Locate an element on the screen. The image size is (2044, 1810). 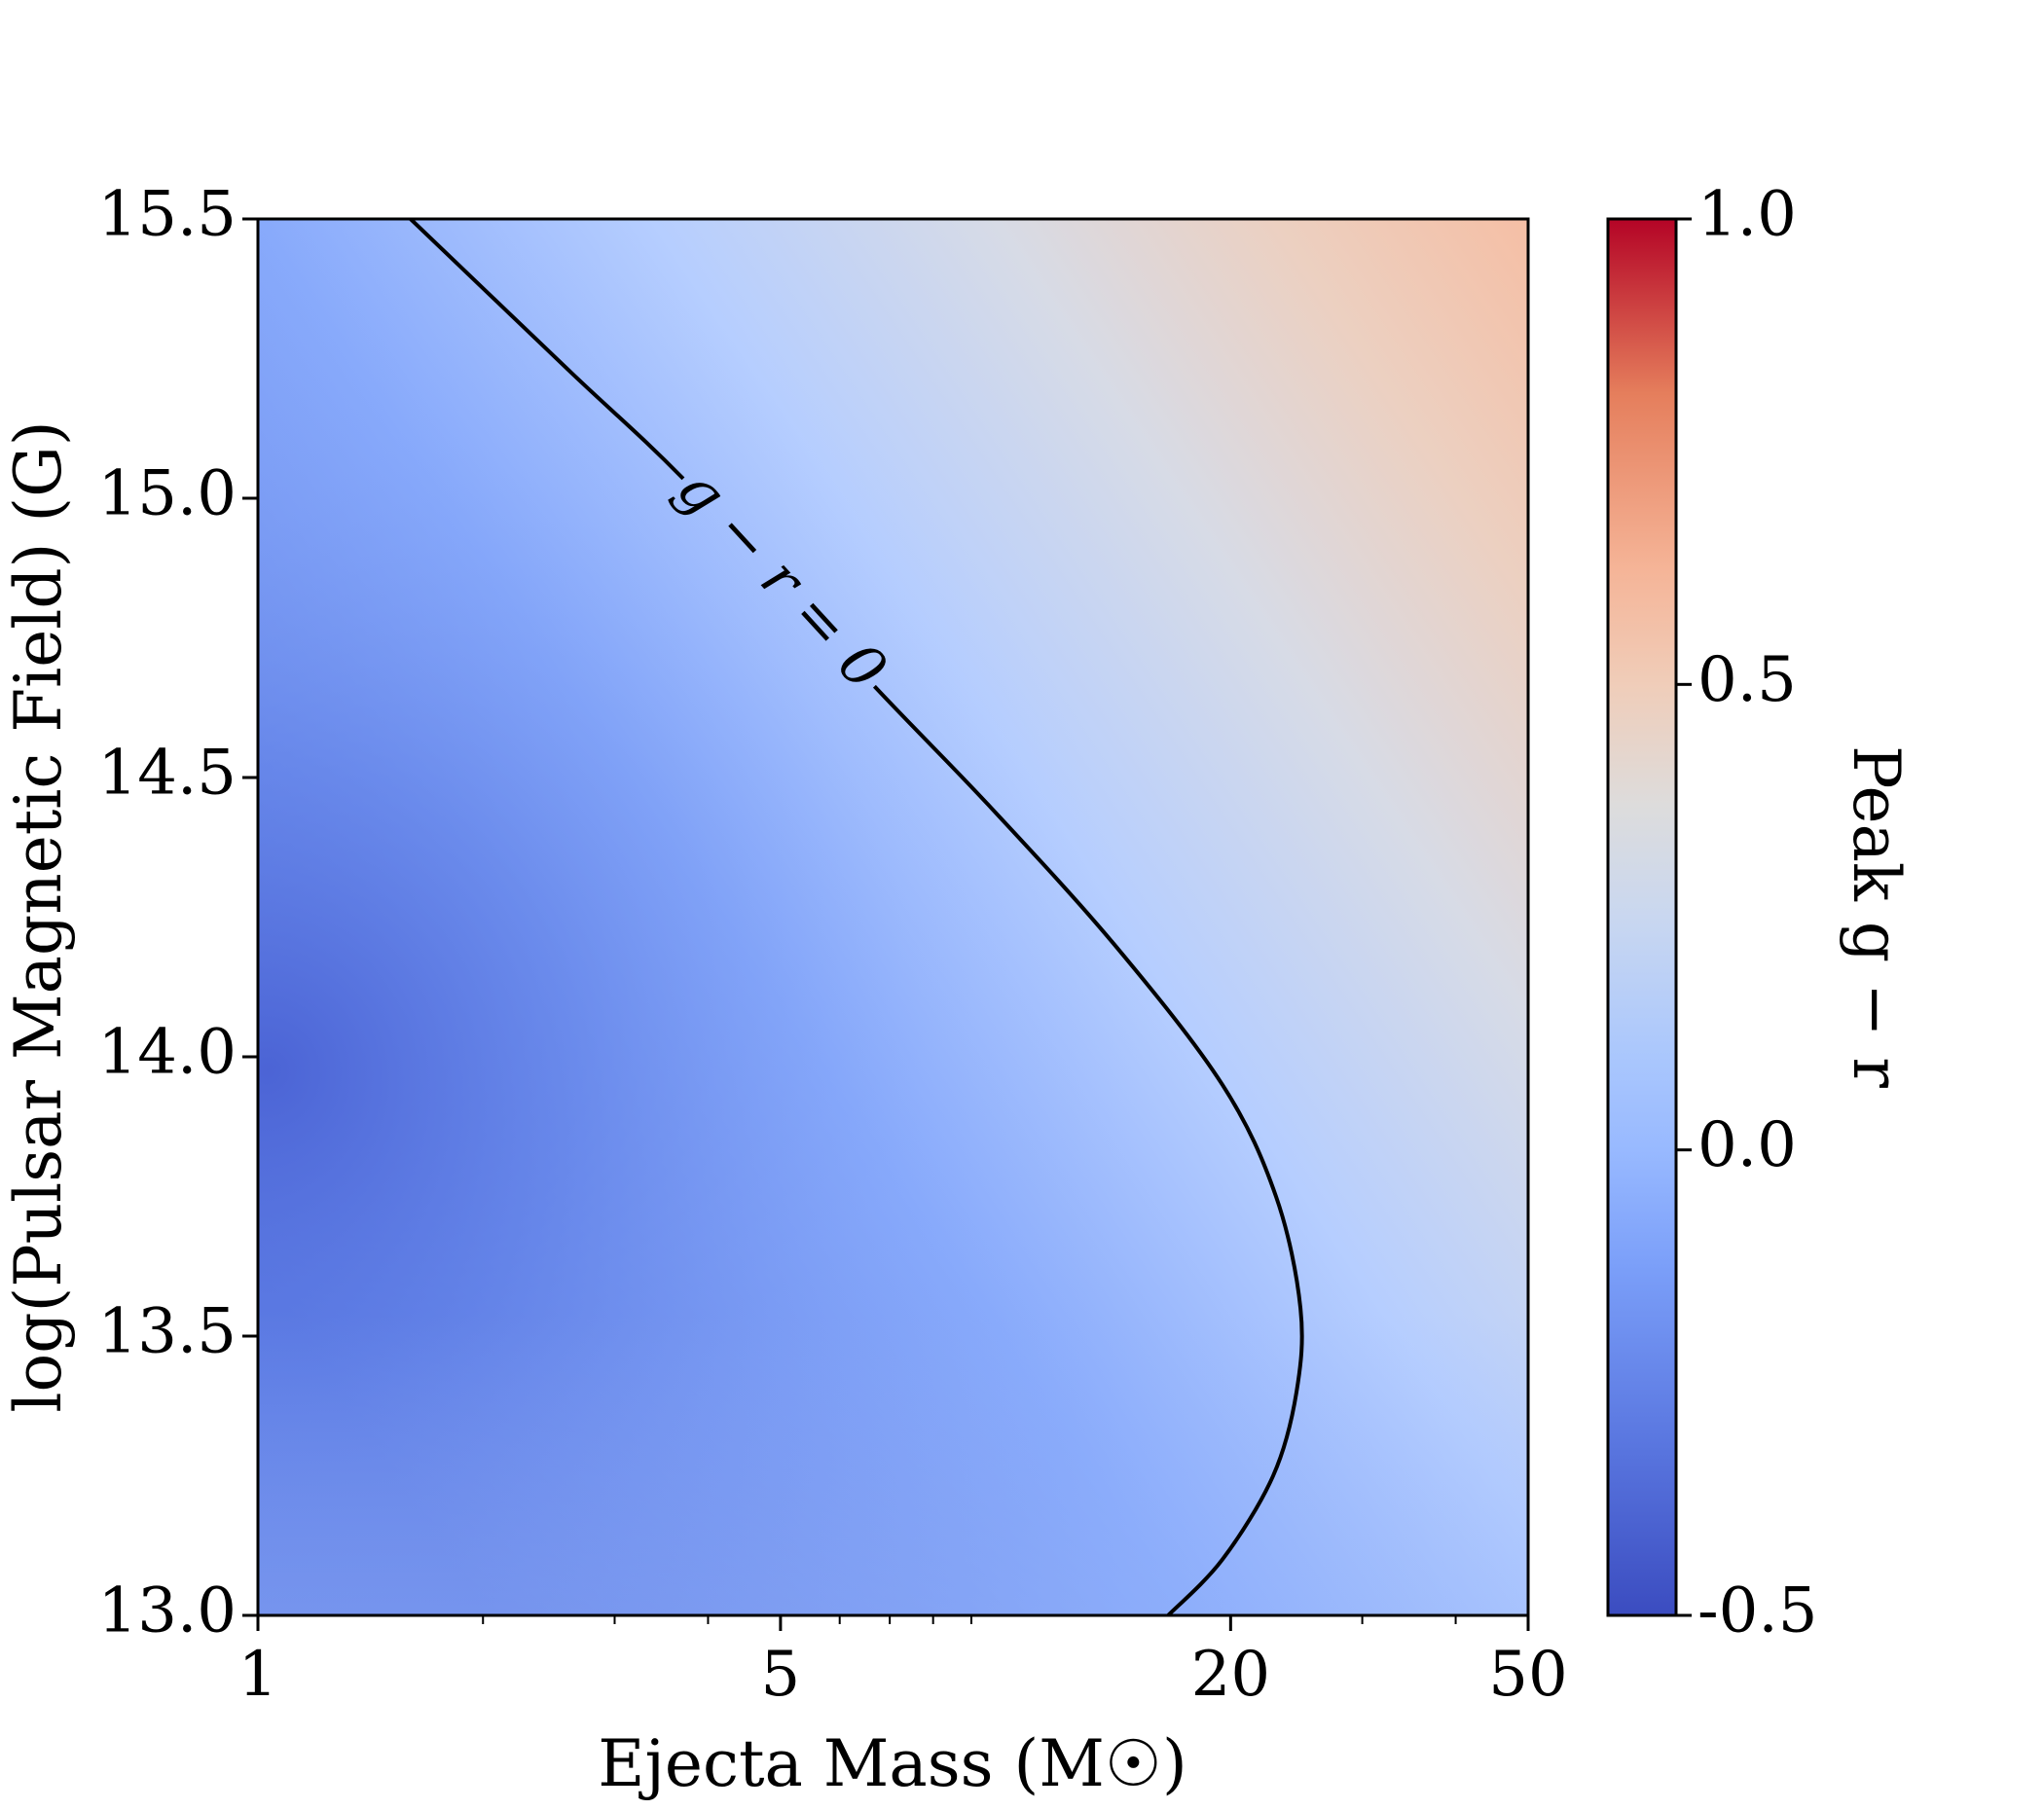
y-tick-label: 15.5 is located at coordinates (168, 215).